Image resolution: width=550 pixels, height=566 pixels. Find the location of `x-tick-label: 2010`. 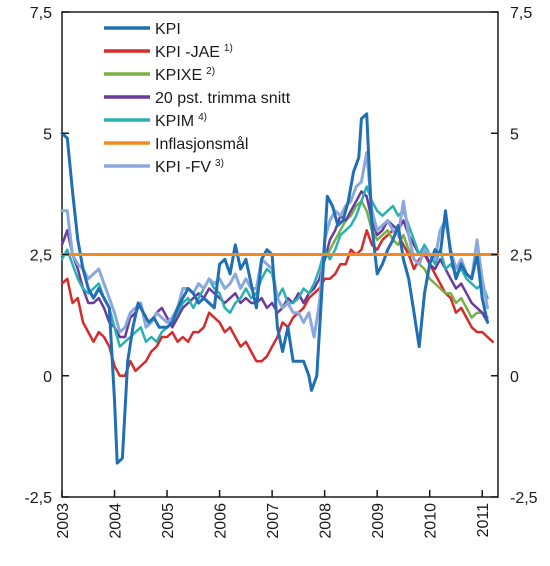

x-tick-label: 2010 is located at coordinates (431, 521).